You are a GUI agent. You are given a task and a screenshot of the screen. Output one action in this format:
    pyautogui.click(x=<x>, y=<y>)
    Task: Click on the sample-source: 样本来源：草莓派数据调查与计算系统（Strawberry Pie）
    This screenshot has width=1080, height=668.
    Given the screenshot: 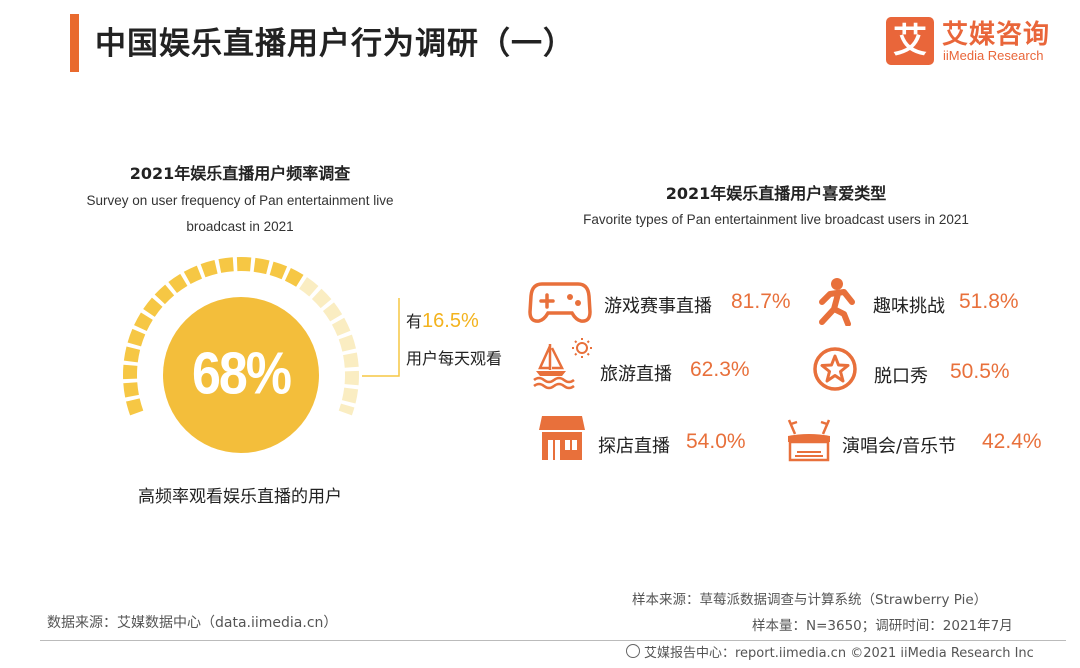 What is the action you would take?
    pyautogui.click(x=810, y=600)
    